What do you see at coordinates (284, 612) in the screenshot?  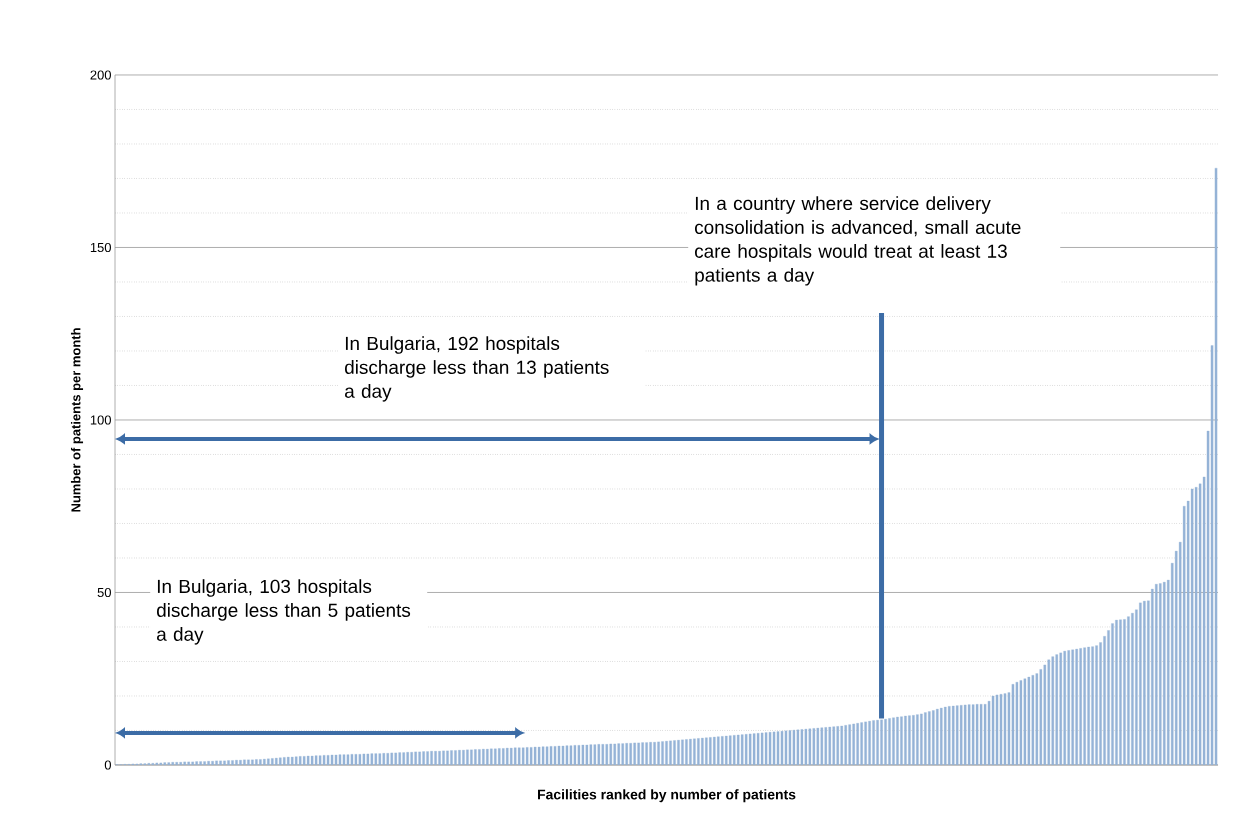 I see `annotation: In Bulgaria, 103 hospitals discharge less than 5 patients a day` at bounding box center [284, 612].